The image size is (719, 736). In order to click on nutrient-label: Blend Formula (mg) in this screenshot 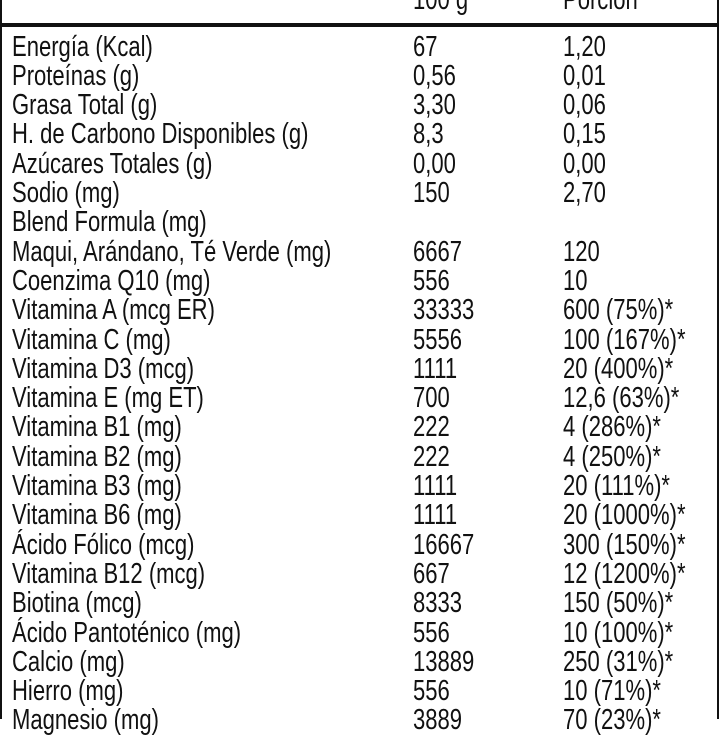, I will do `click(109, 222)`.